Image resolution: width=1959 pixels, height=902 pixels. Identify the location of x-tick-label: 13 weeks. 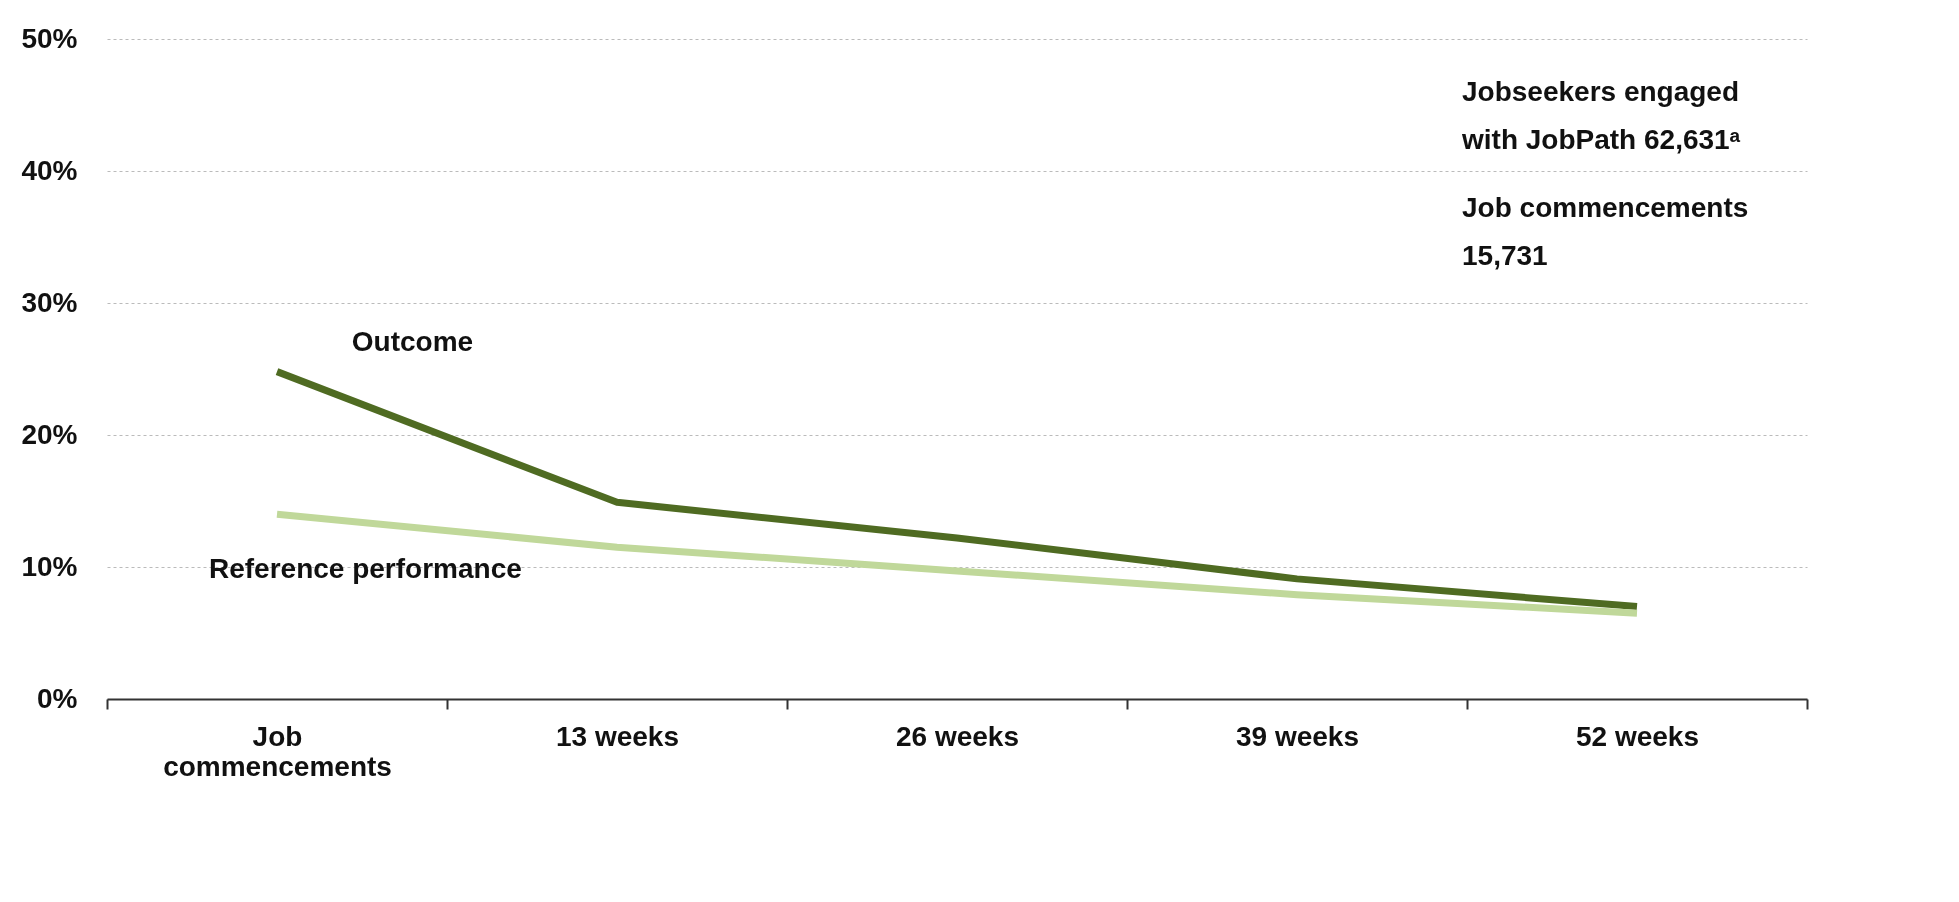
(617, 736).